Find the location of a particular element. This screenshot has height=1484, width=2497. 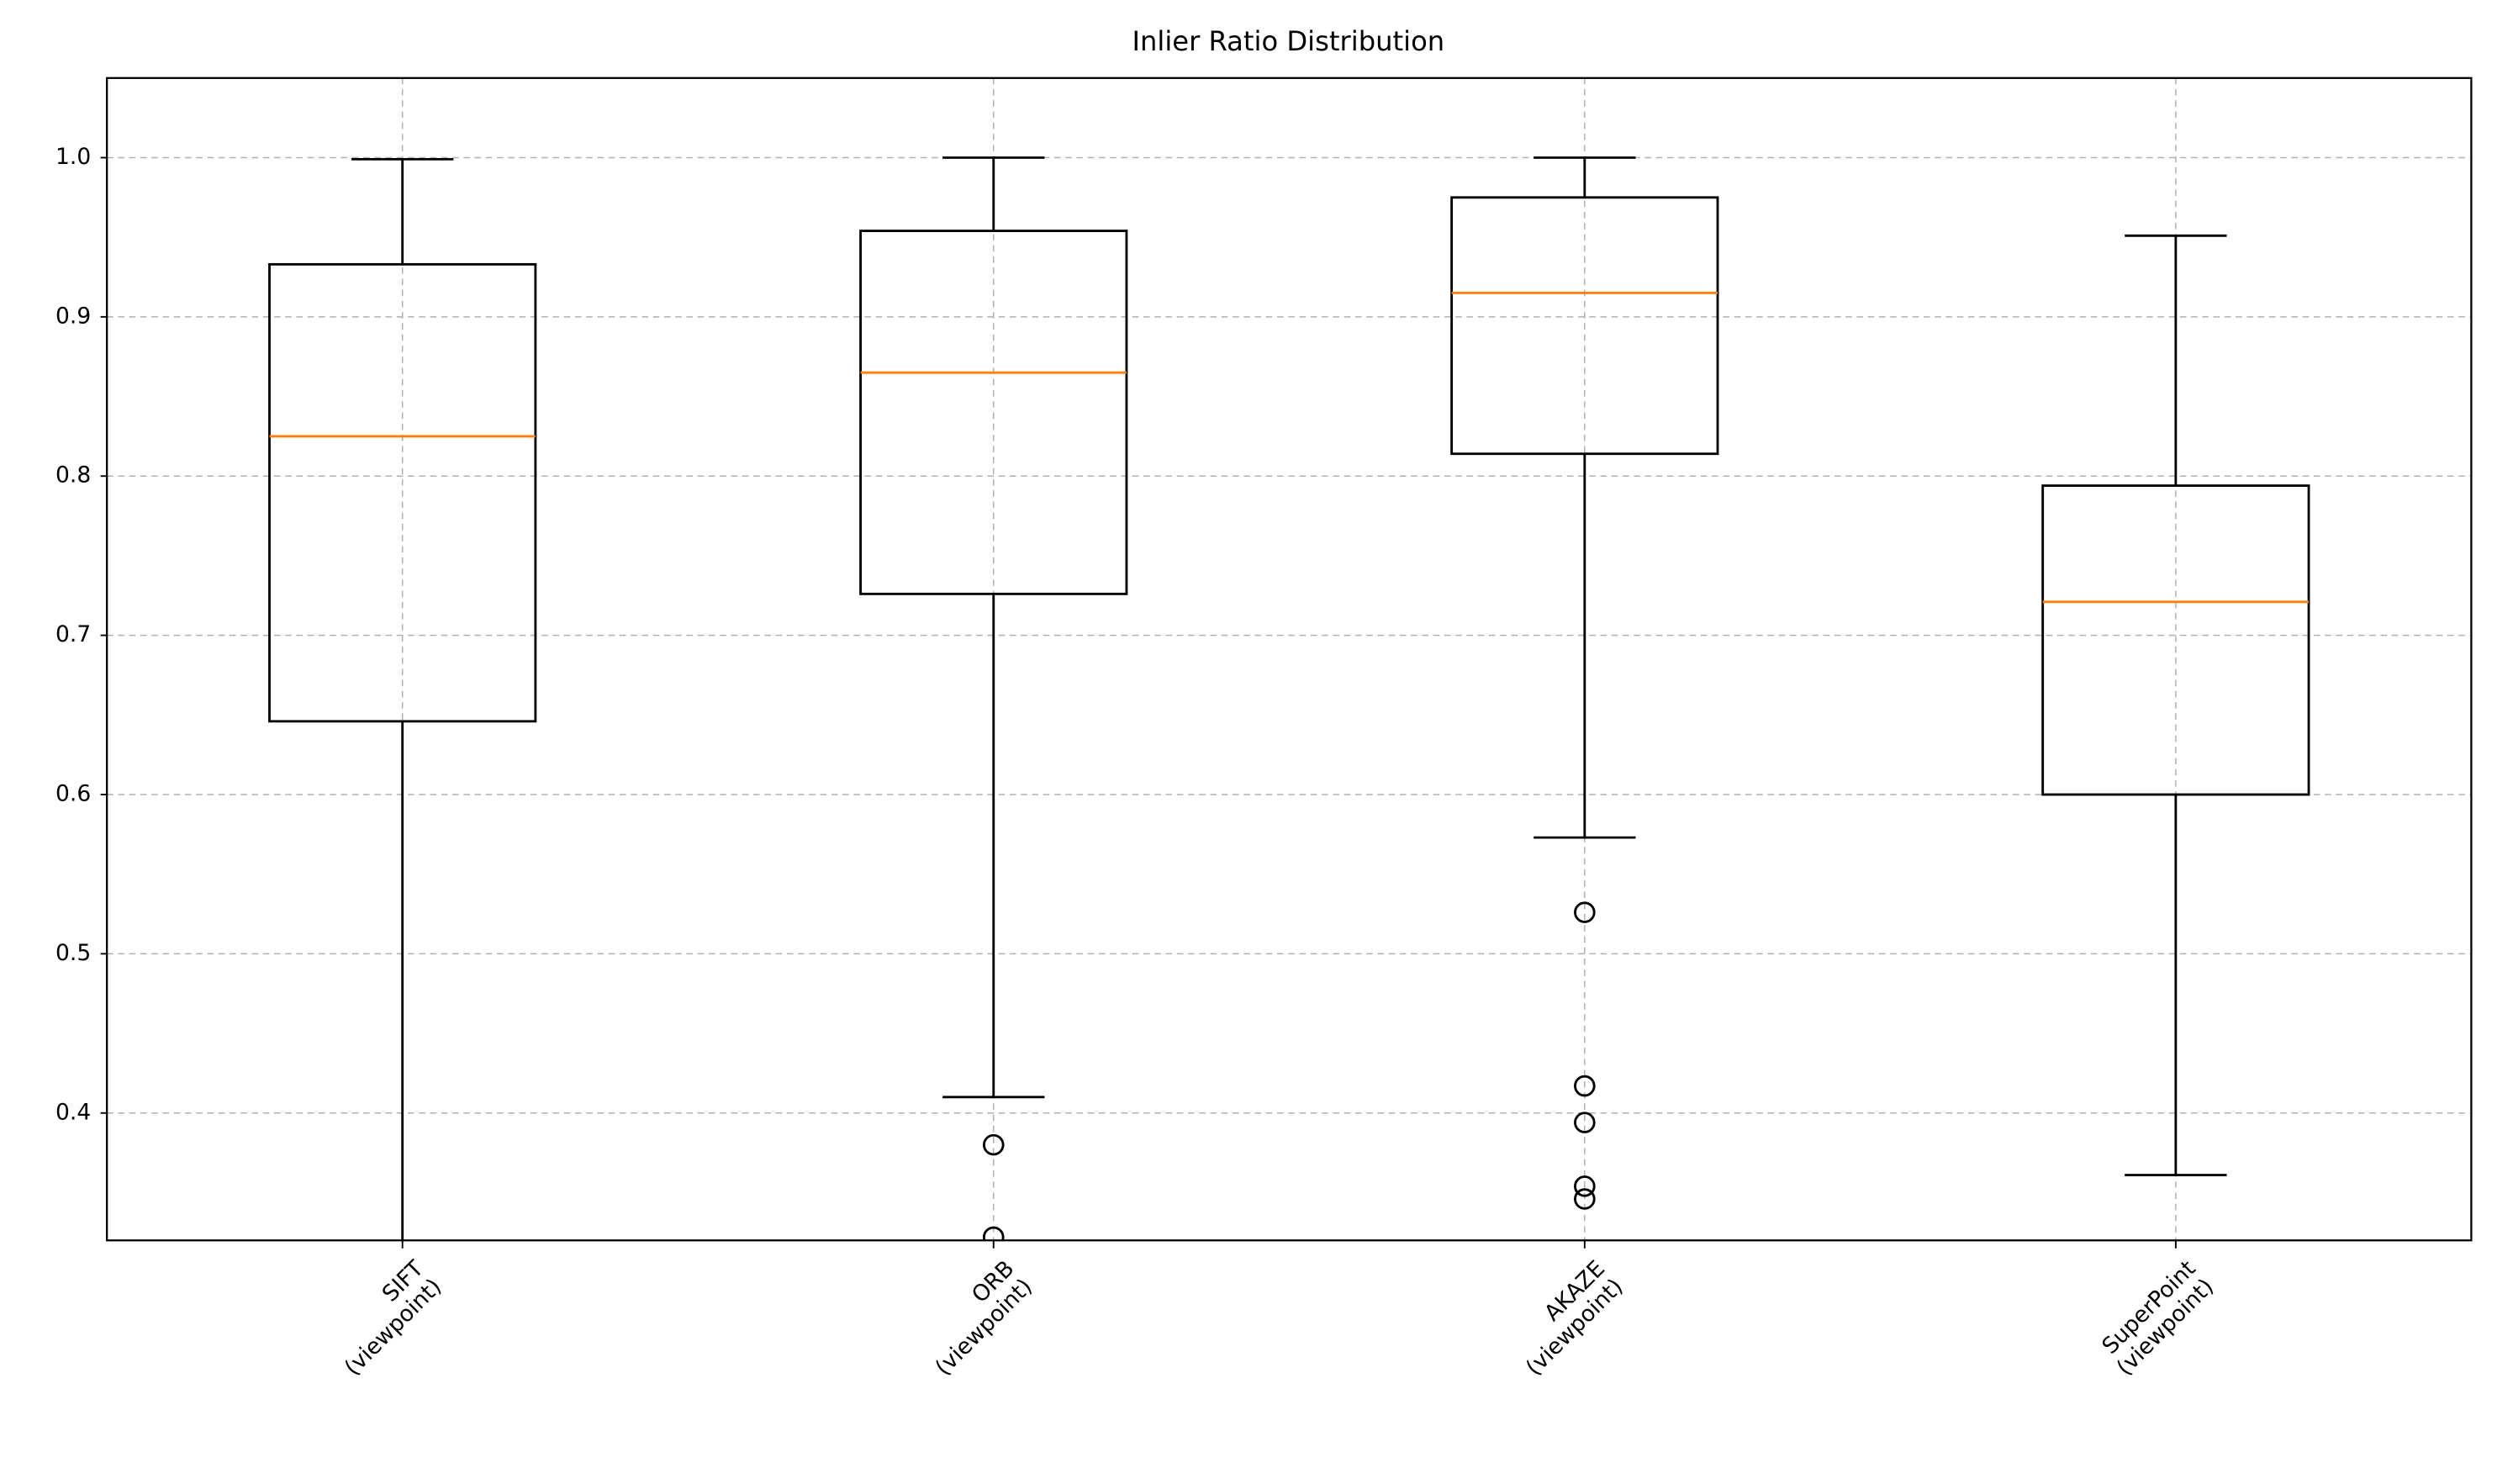

y-tick-label: 0.6 is located at coordinates (73, 793).